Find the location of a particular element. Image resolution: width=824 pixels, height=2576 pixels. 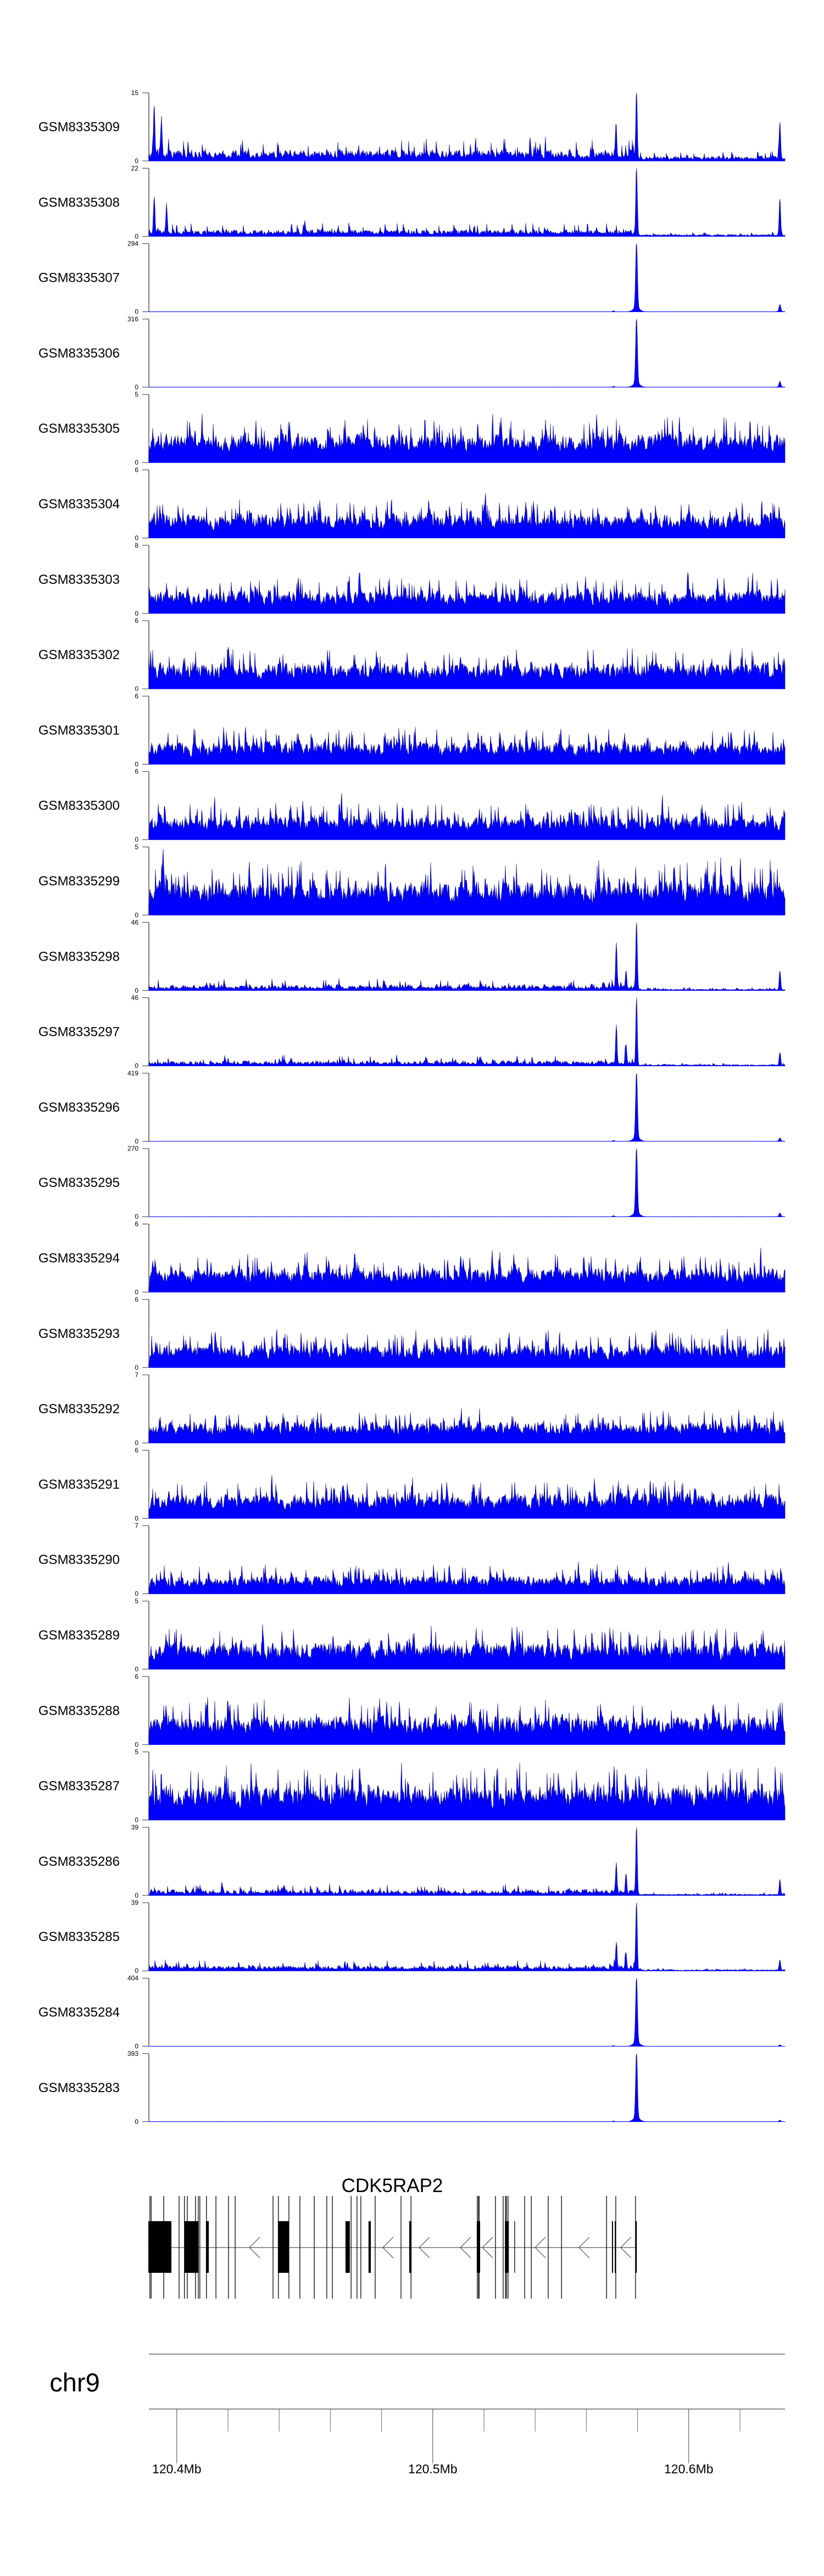

track-GSM8335304: GSM8335304 6 0 is located at coordinates (412, 504).